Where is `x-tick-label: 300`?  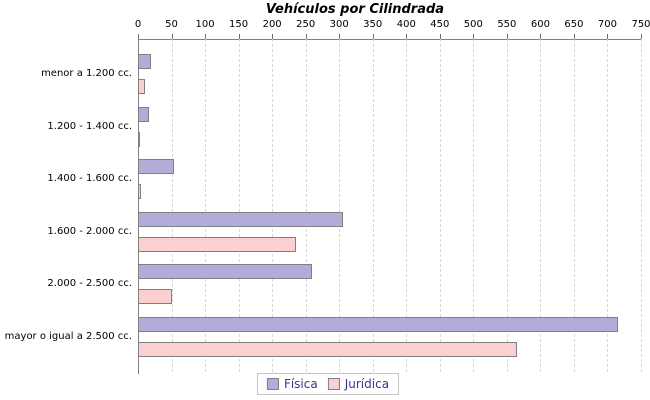 x-tick-label: 300 is located at coordinates (339, 24).